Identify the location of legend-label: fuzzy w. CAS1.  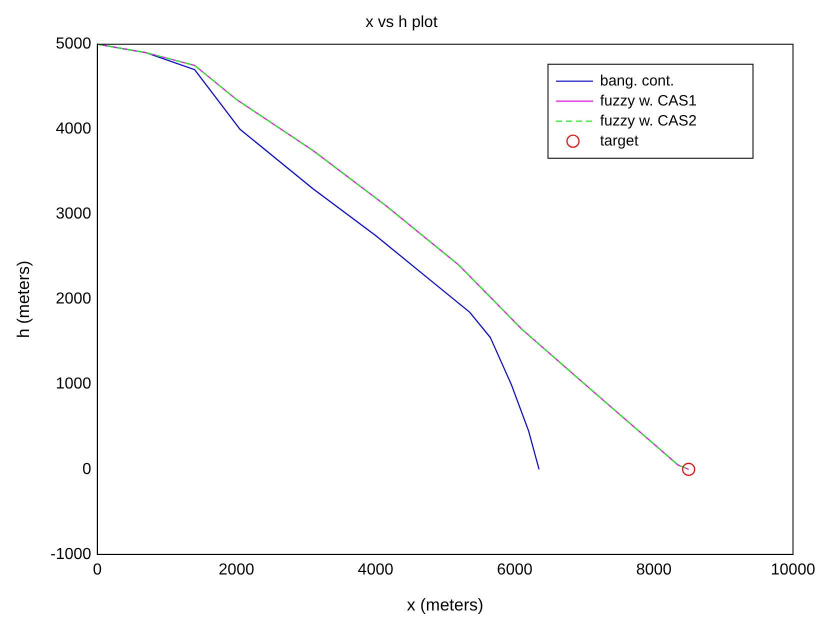
(648, 101).